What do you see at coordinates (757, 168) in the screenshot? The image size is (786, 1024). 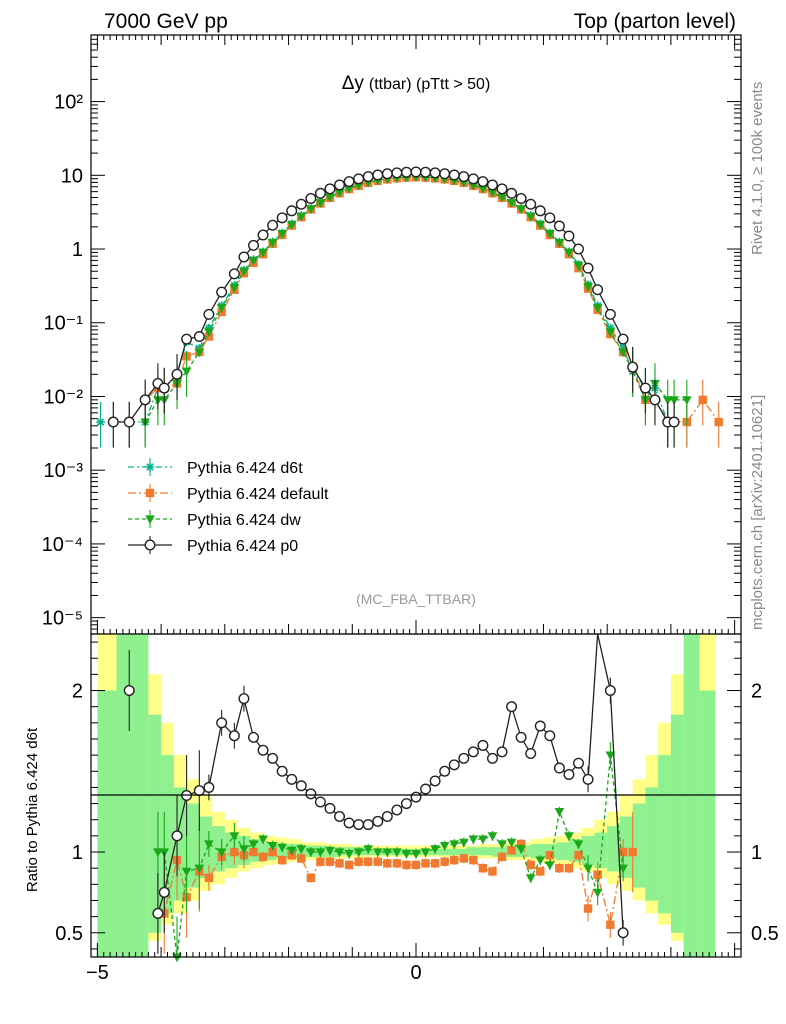 I see `rivet-label: Rivet 4.1.0, ≥ 100k events` at bounding box center [757, 168].